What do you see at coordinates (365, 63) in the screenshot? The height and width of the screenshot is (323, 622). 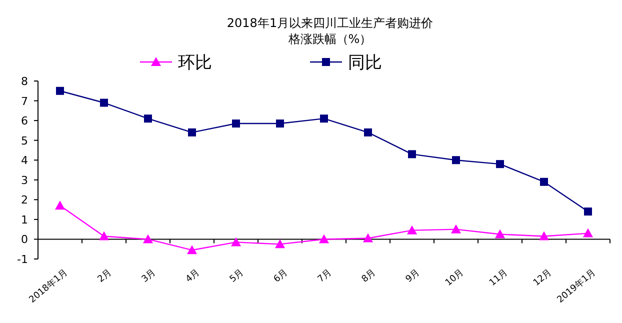 I see `legend-label: 同比` at bounding box center [365, 63].